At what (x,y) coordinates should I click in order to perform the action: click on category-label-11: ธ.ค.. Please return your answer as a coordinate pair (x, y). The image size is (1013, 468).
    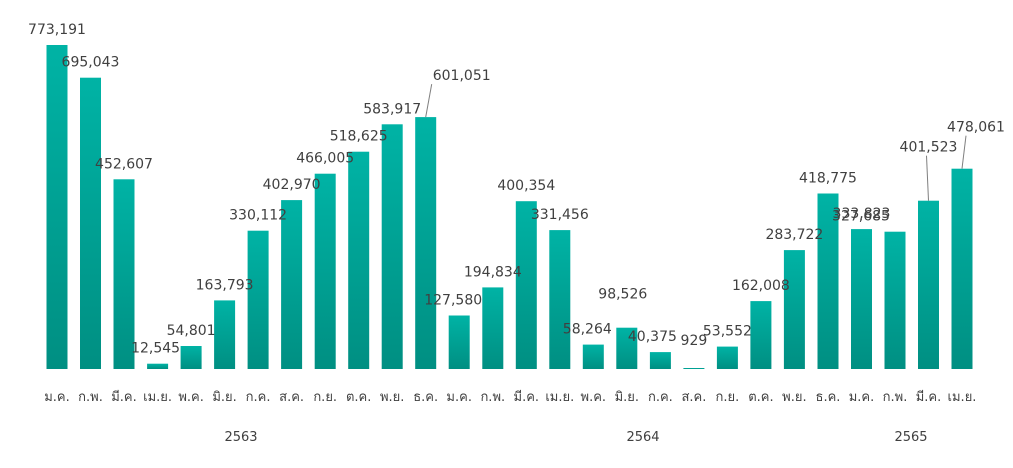
    Looking at the image, I should click on (425, 397).